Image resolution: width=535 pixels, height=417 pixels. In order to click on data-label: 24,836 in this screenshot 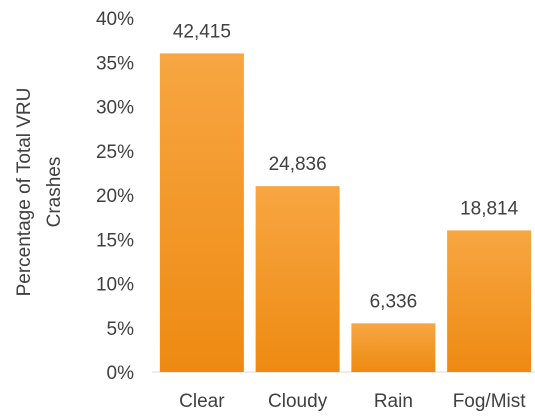, I will do `click(298, 164)`.